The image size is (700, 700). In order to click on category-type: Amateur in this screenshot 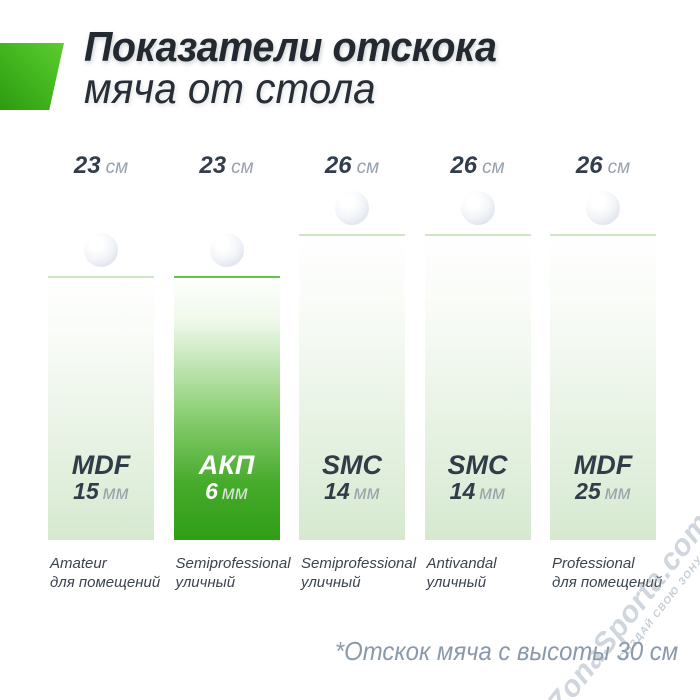, I will do `click(78, 563)`.